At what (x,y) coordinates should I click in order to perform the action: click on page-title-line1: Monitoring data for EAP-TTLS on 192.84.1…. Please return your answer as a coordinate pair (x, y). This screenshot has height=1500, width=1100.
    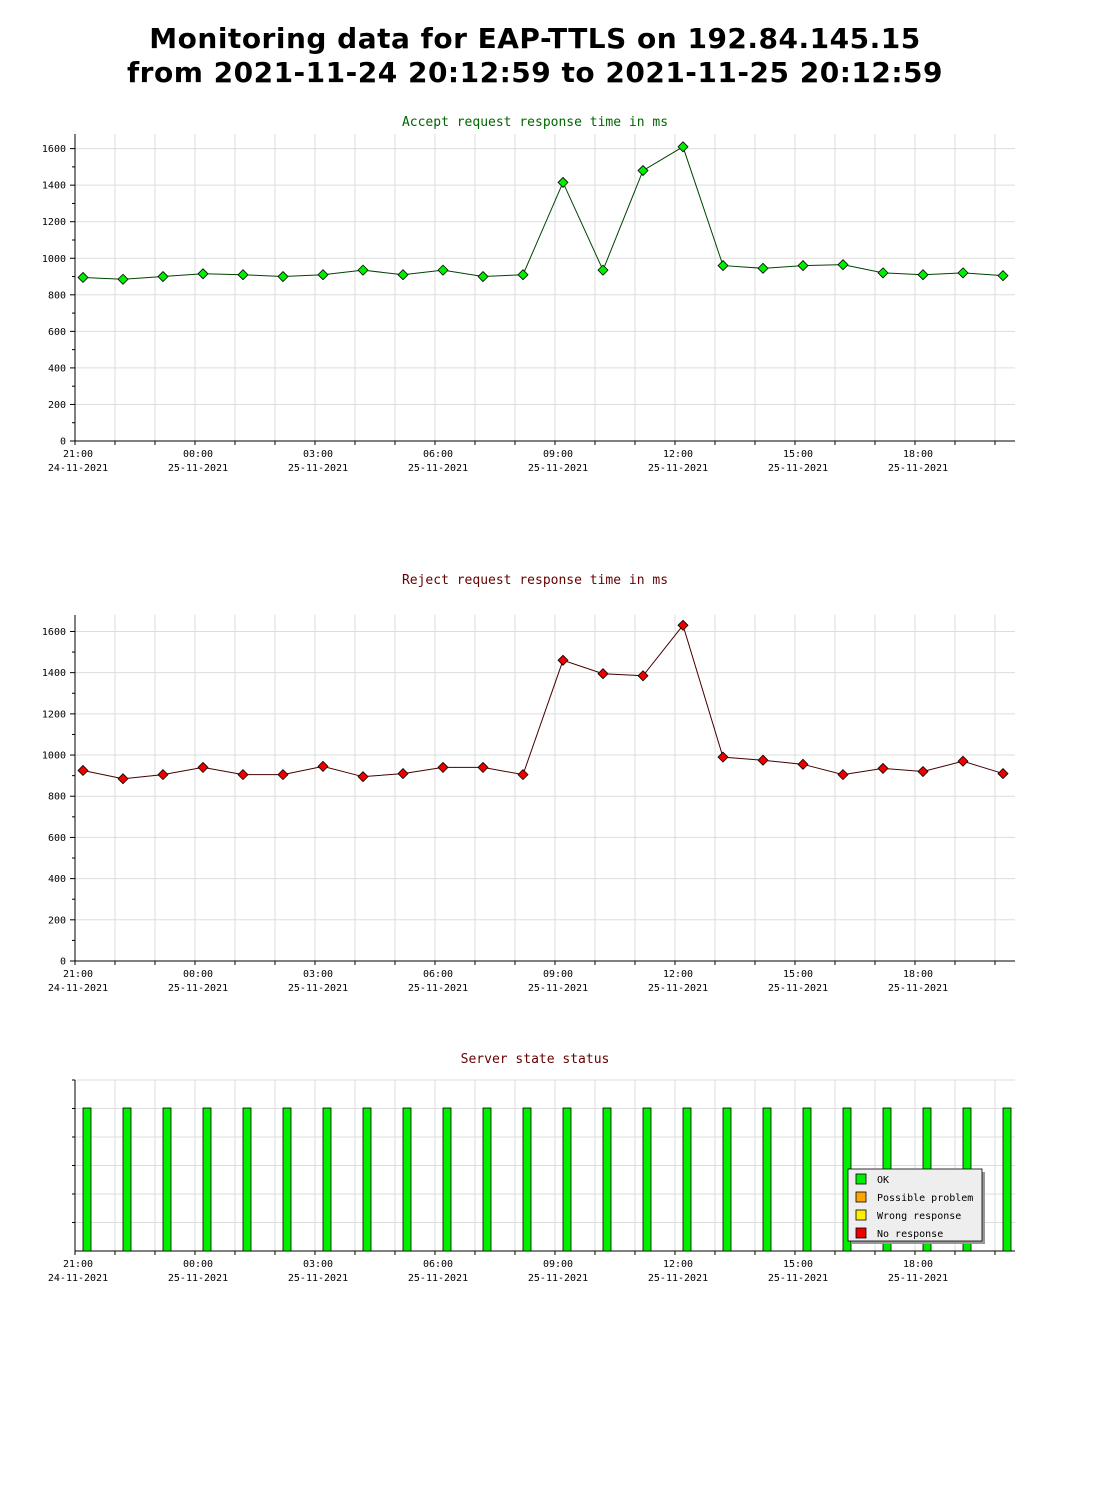
    Looking at the image, I should click on (535, 38).